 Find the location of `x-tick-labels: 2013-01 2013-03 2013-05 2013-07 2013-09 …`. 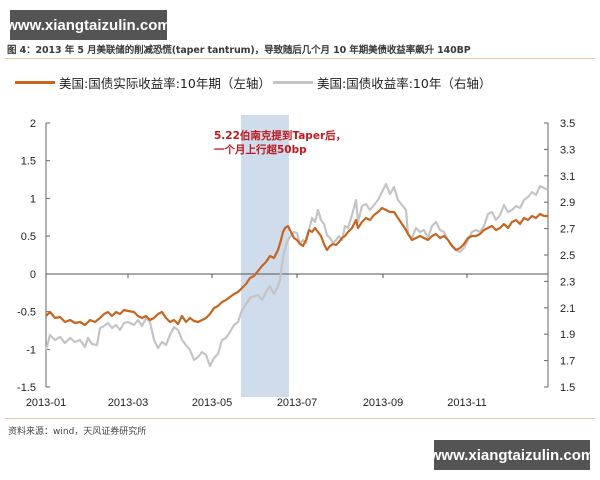

x-tick-labels: 2013-01 2013-03 2013-05 2013-07 2013-09 … is located at coordinates (256, 403).